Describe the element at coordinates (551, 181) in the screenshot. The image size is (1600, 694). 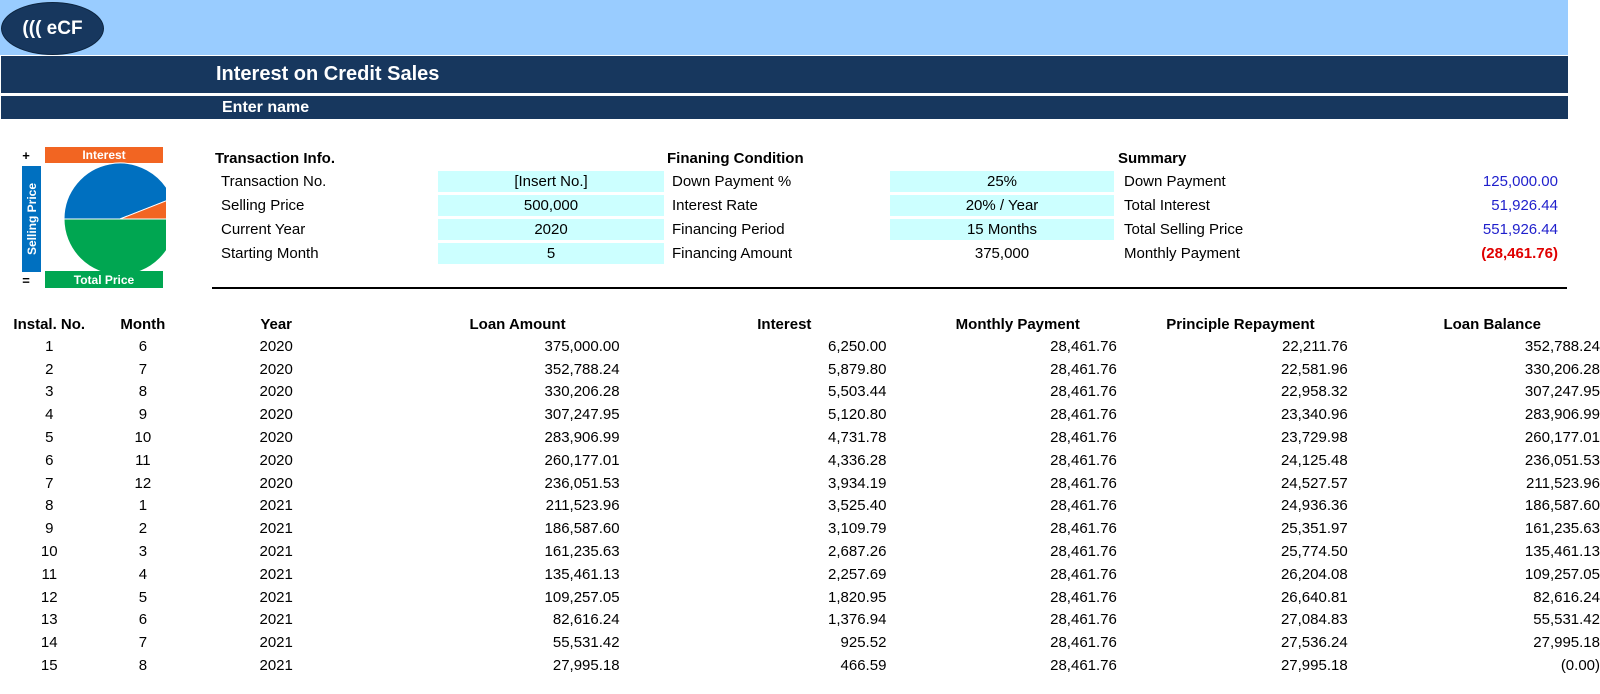
I see `transaction-no-input: [Insert No.]` at that location.